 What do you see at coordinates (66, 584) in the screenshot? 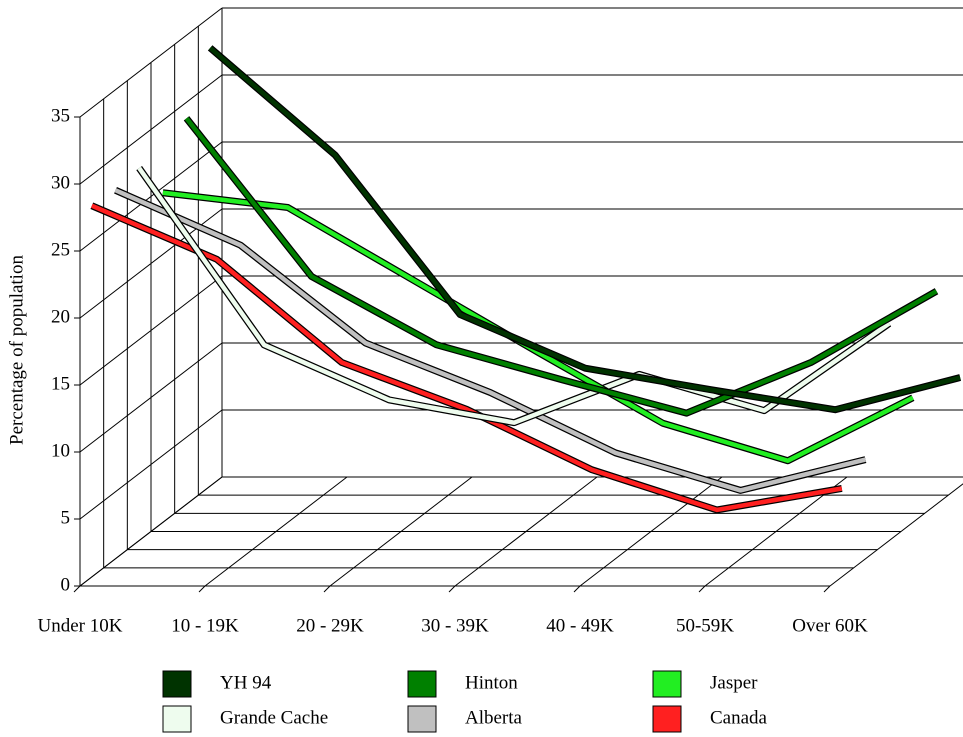
I see `y-tick-label: 0` at bounding box center [66, 584].